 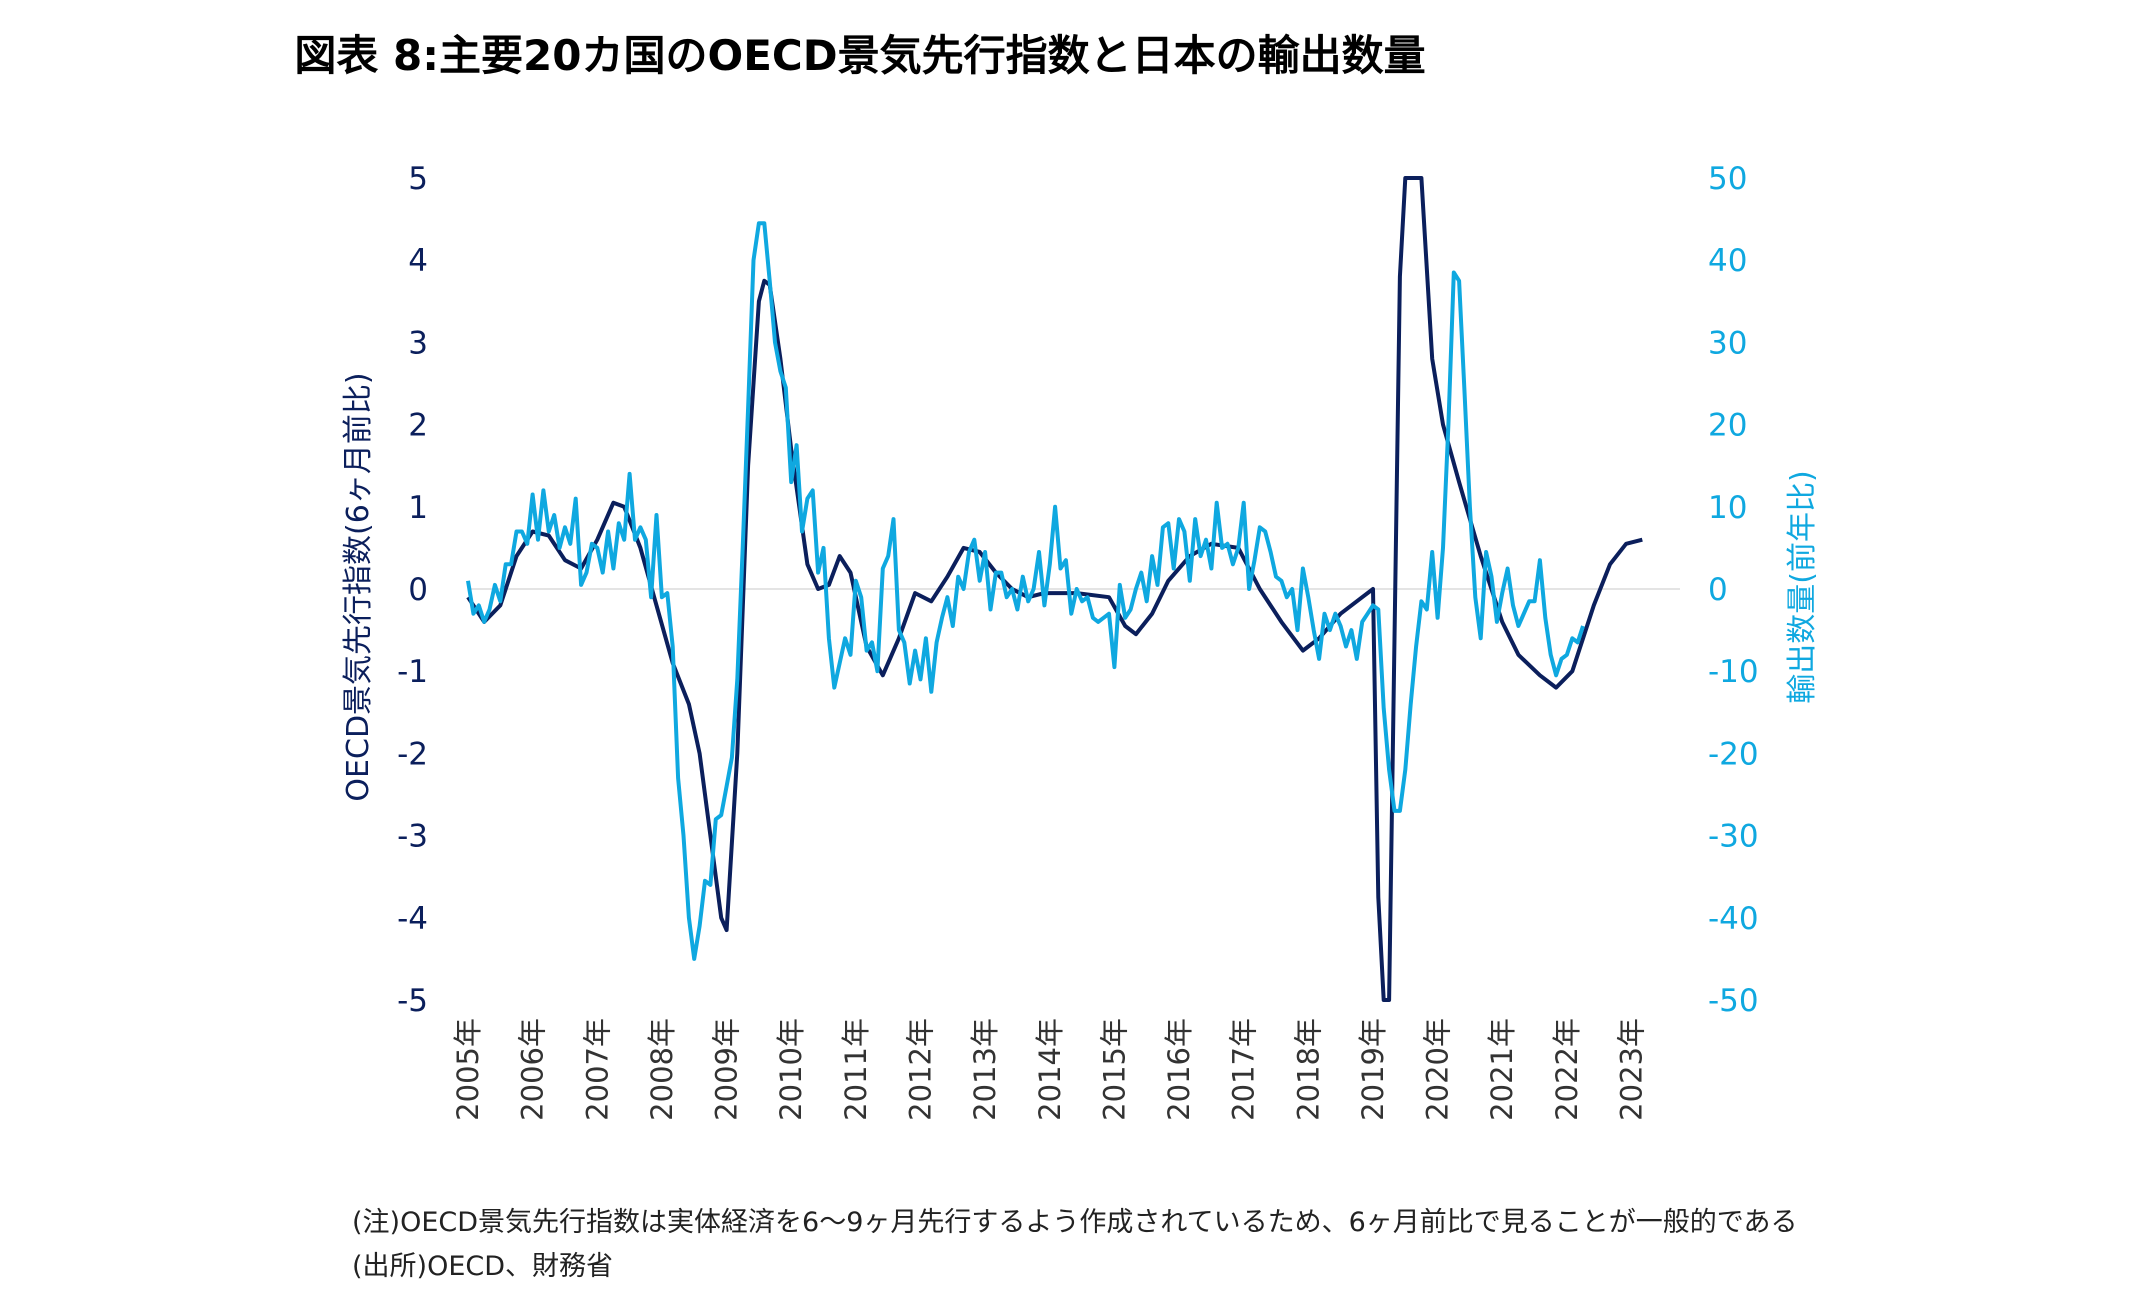 What do you see at coordinates (985, 1069) in the screenshot?
I see `x-tick-label: 2013年` at bounding box center [985, 1069].